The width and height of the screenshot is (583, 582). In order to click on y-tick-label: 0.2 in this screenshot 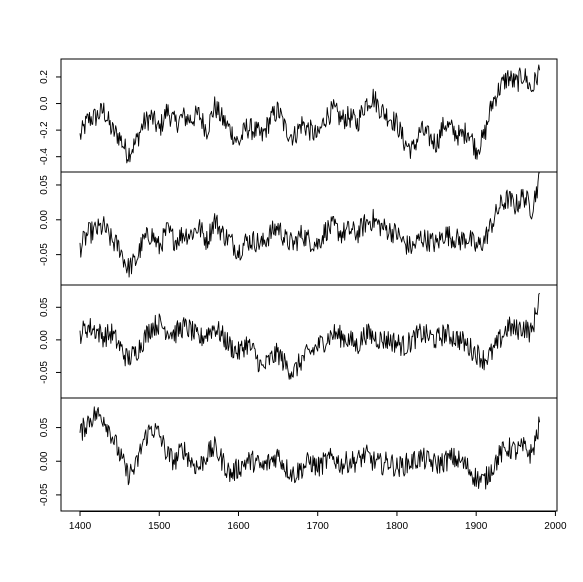, I will do `click(44, 77)`.